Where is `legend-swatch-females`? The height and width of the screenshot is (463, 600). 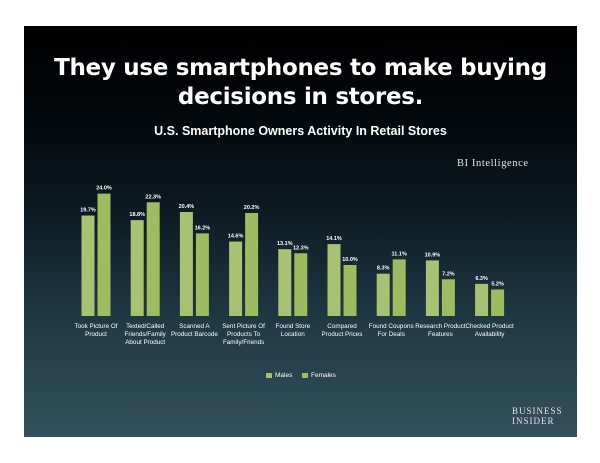
legend-swatch-females is located at coordinates (305, 375).